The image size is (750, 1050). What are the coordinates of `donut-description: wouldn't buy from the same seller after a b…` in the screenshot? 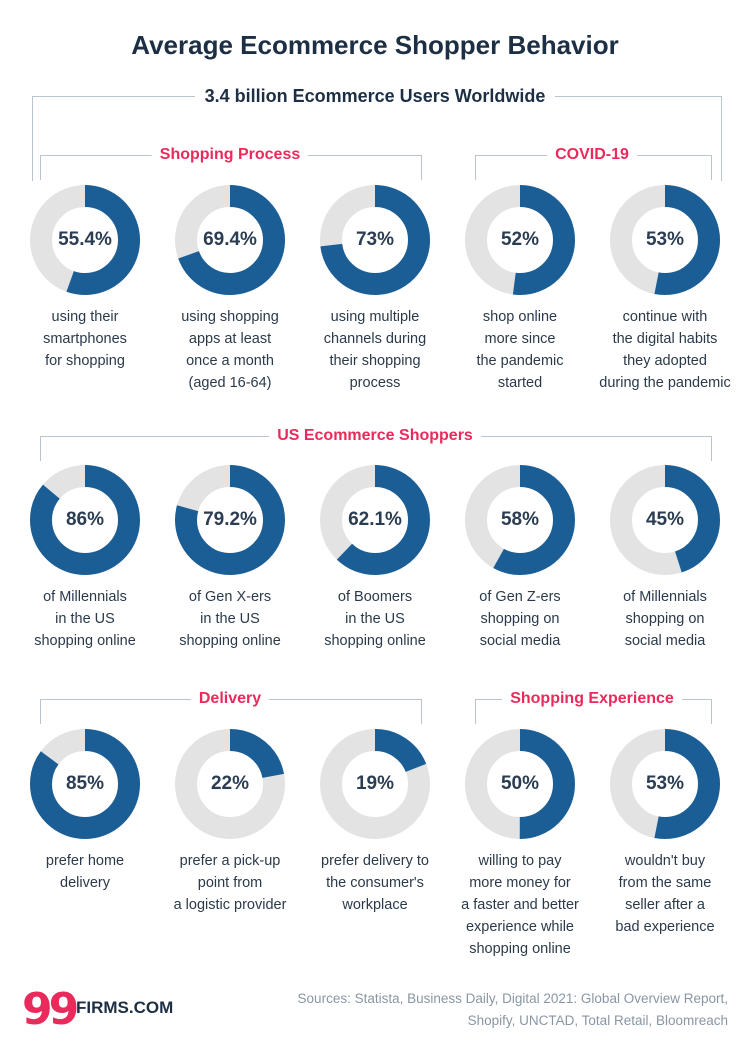 It's located at (665, 894).